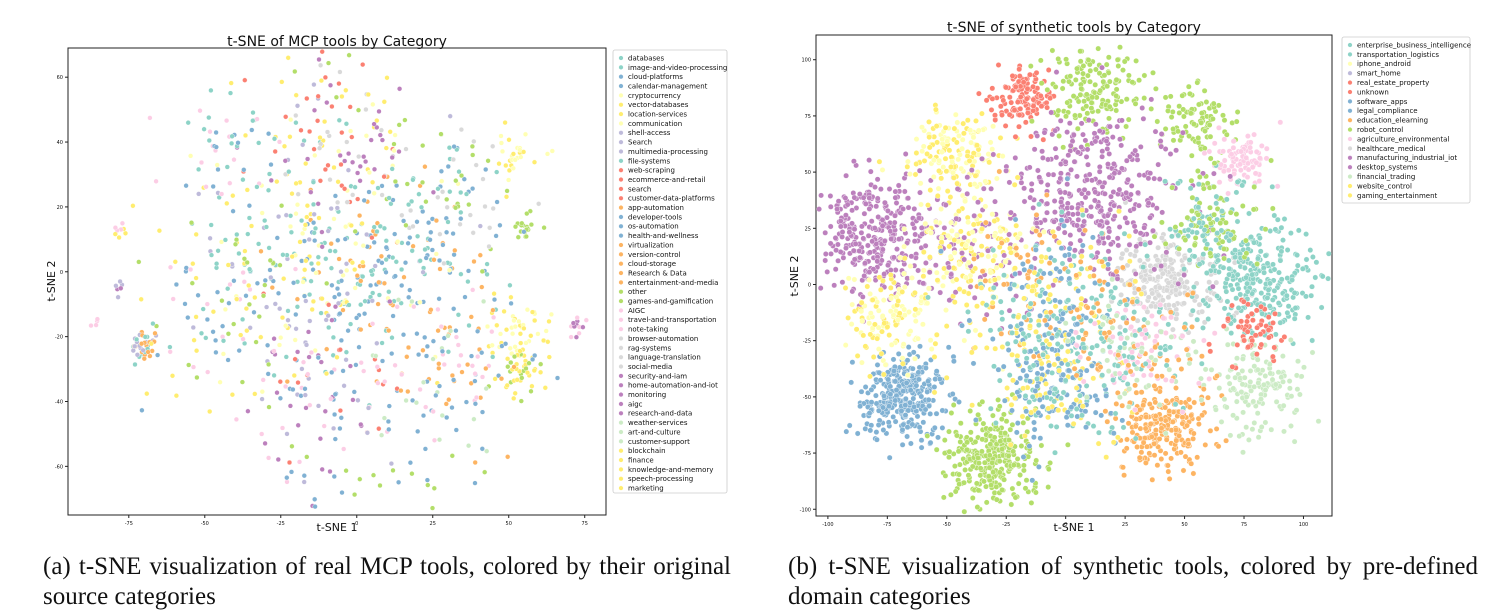  What do you see at coordinates (673, 386) in the screenshot?
I see `legend-label: home-automation-and-iot` at bounding box center [673, 386].